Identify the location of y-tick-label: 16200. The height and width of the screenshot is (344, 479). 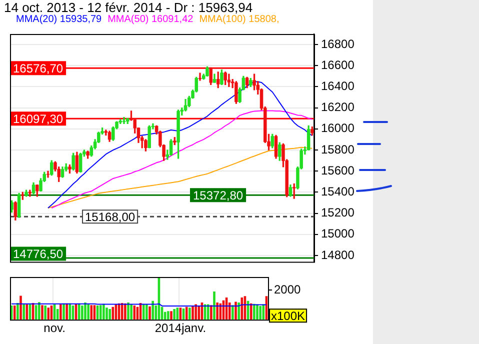
(338, 107).